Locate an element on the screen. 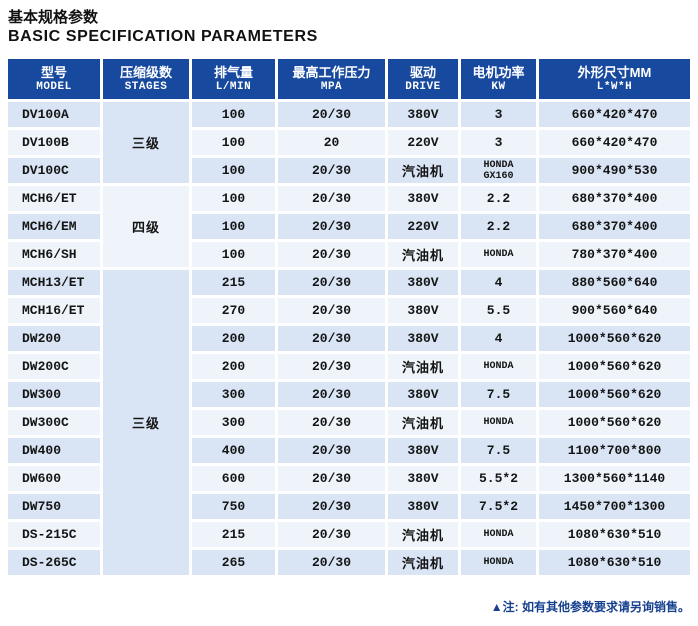 The image size is (698, 626). table-row: MCH6/ET 四级 100 20/30 380V 2.2 680*370*400 is located at coordinates (349, 226).